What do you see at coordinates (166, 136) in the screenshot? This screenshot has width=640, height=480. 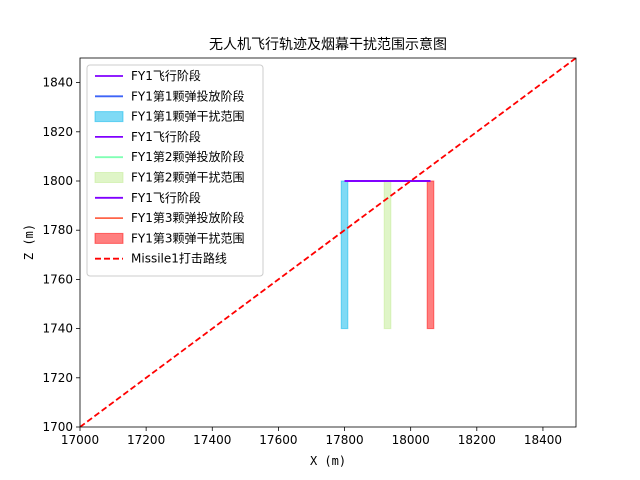 I see `legend-label-3: FY1飞行阶段` at bounding box center [166, 136].